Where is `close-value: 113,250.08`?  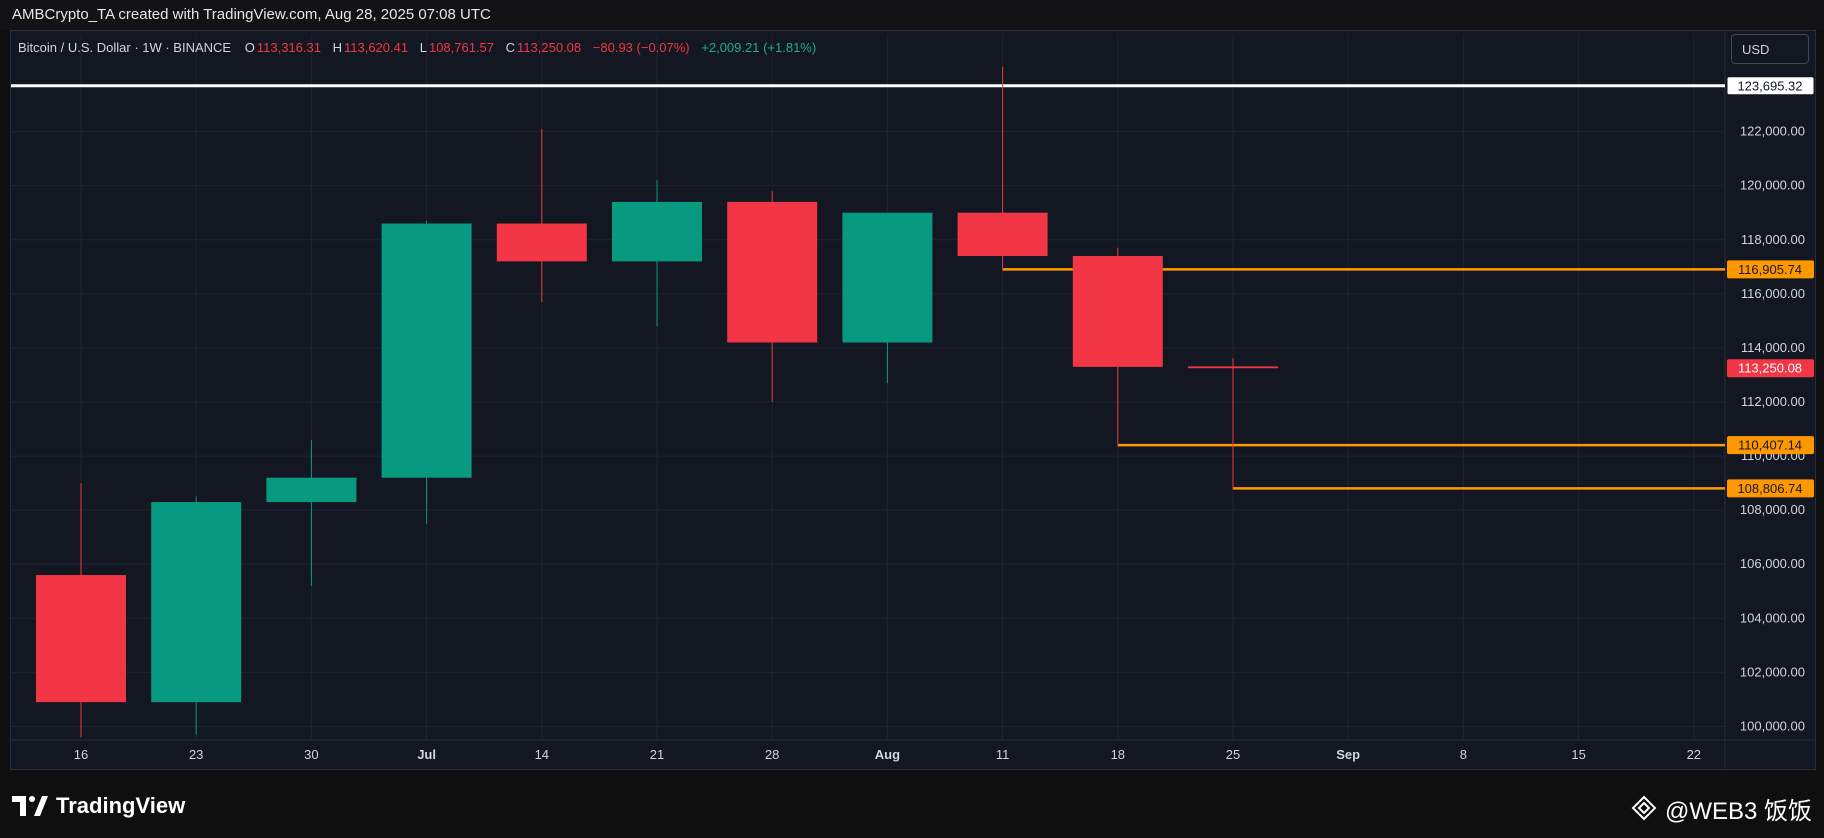
close-value: 113,250.08 is located at coordinates (549, 47).